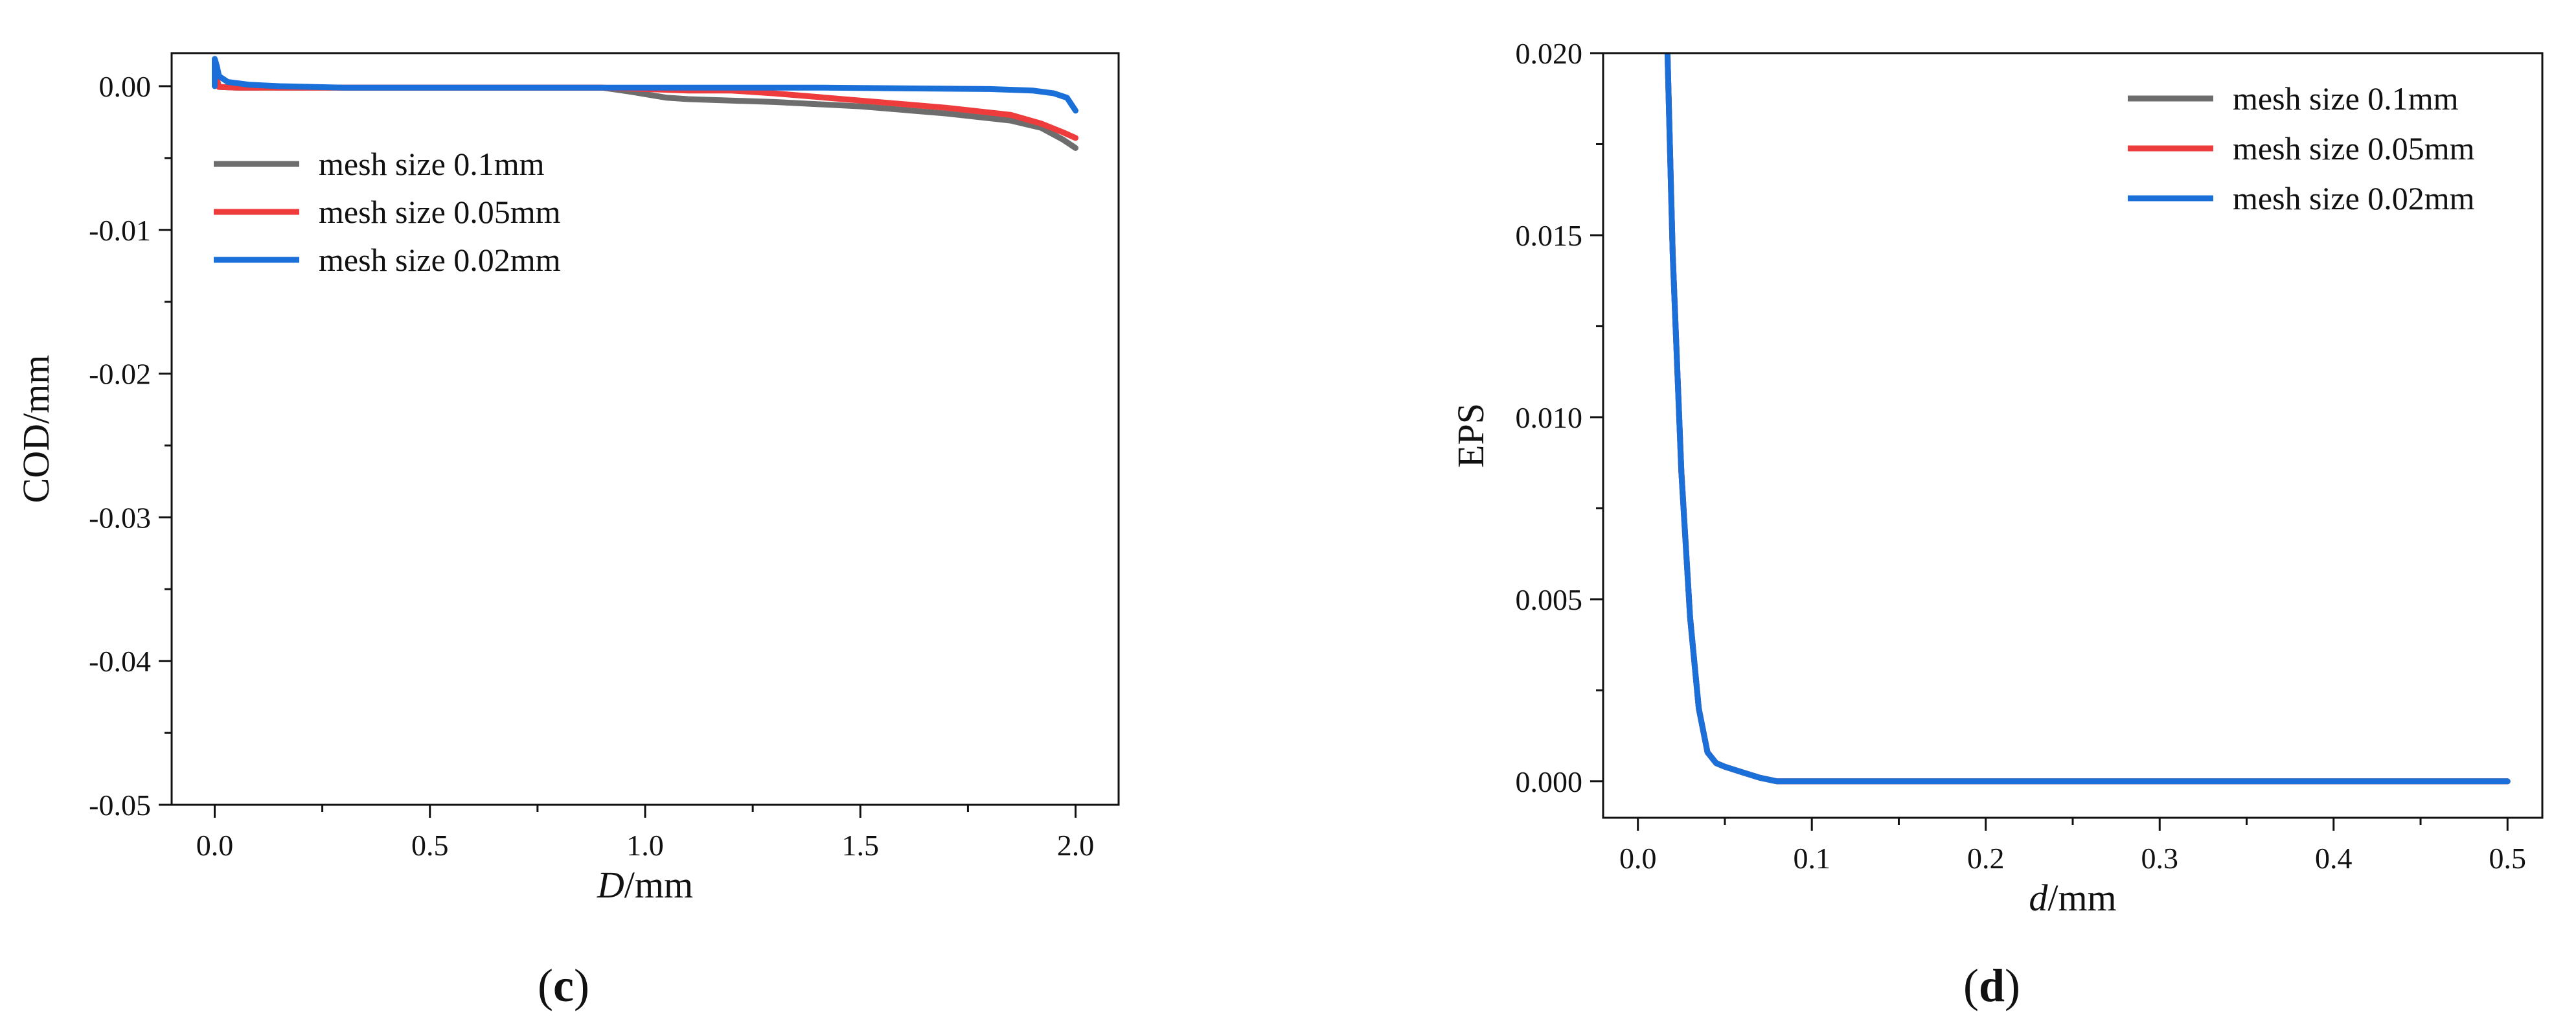 The image size is (2576, 1029). I want to click on chart-d-y-tick-label: 0.015, so click(1550, 235).